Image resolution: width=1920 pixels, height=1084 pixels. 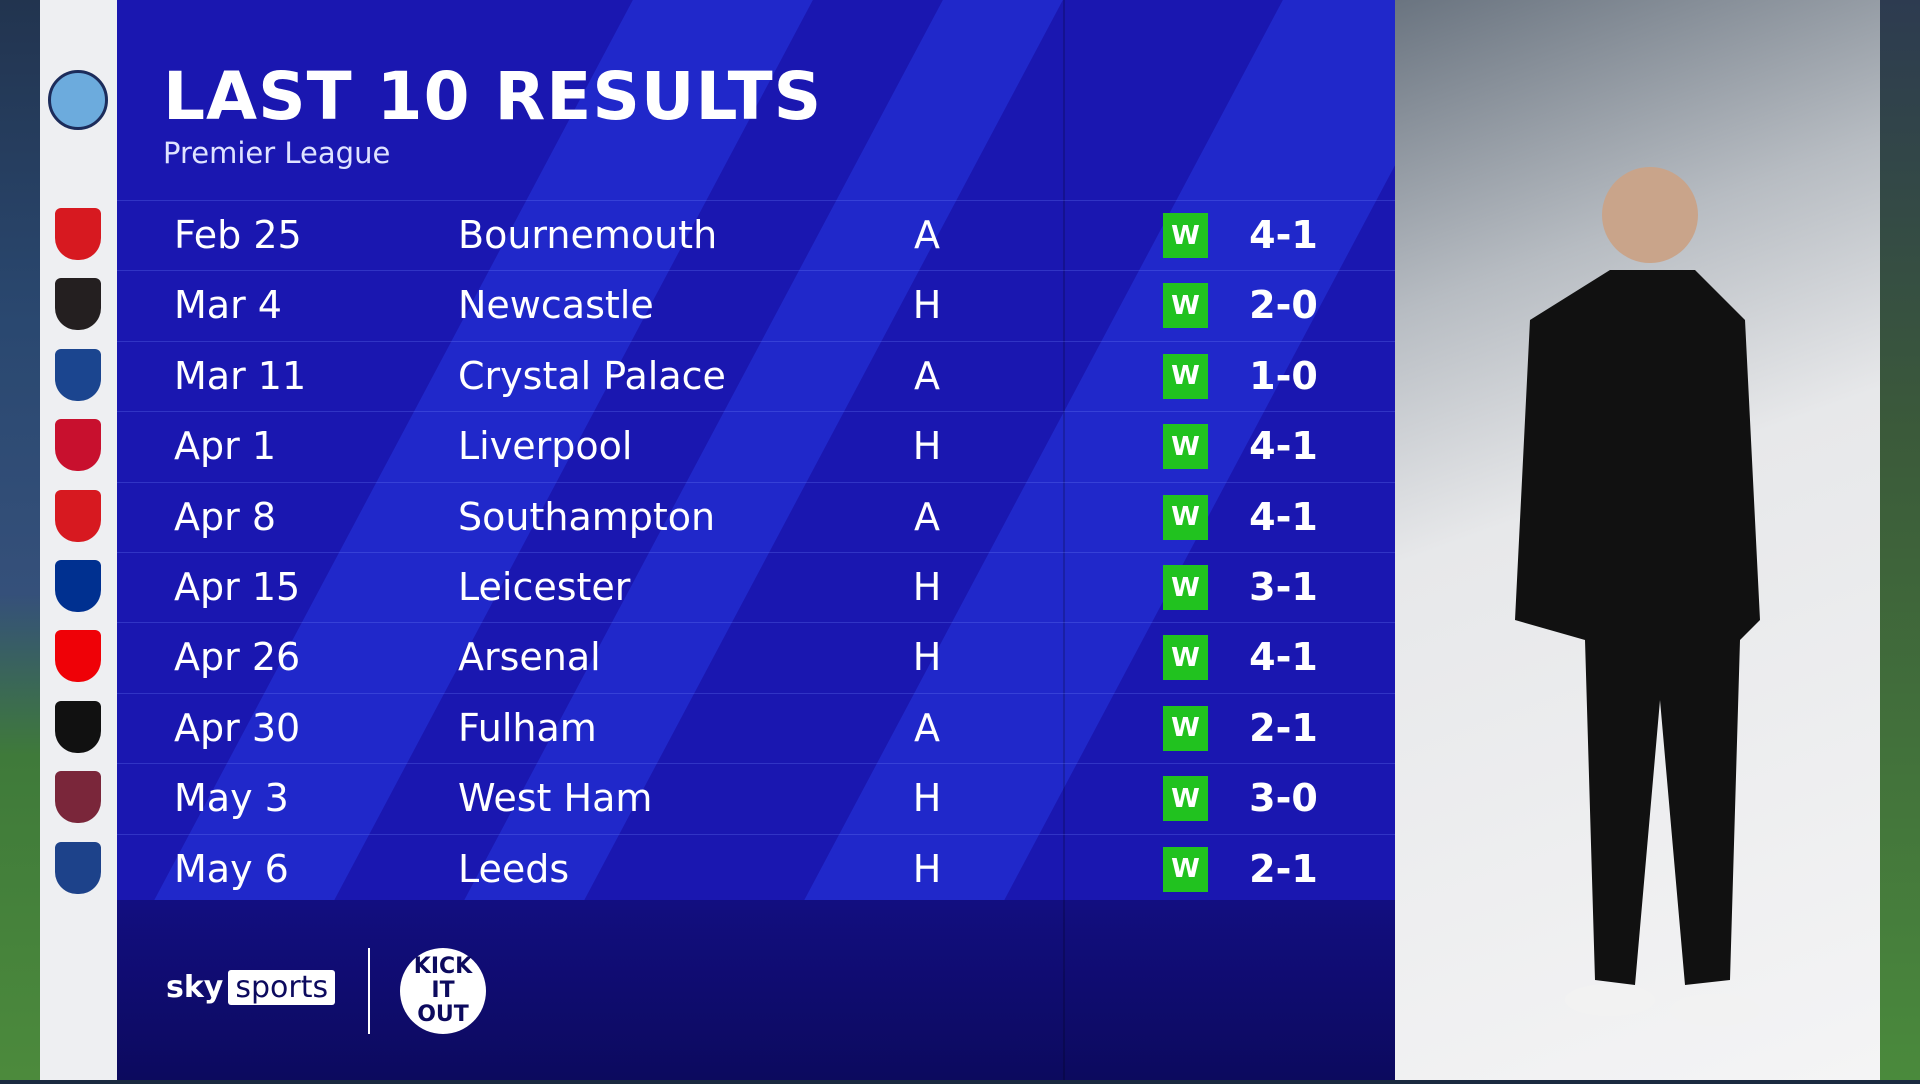 I want to click on opponent-name: Liverpool, so click(x=545, y=446).